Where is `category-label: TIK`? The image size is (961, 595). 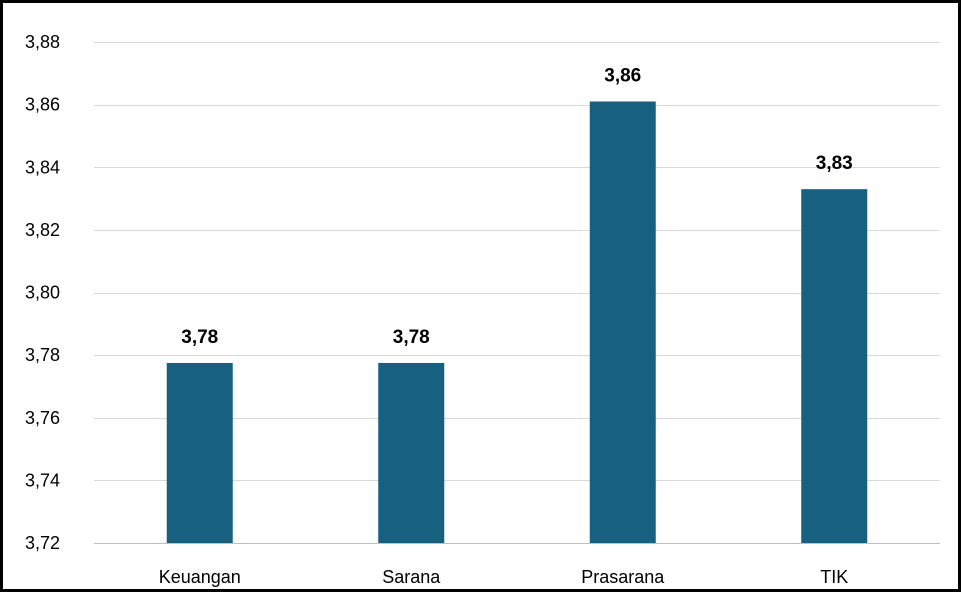 category-label: TIK is located at coordinates (834, 577).